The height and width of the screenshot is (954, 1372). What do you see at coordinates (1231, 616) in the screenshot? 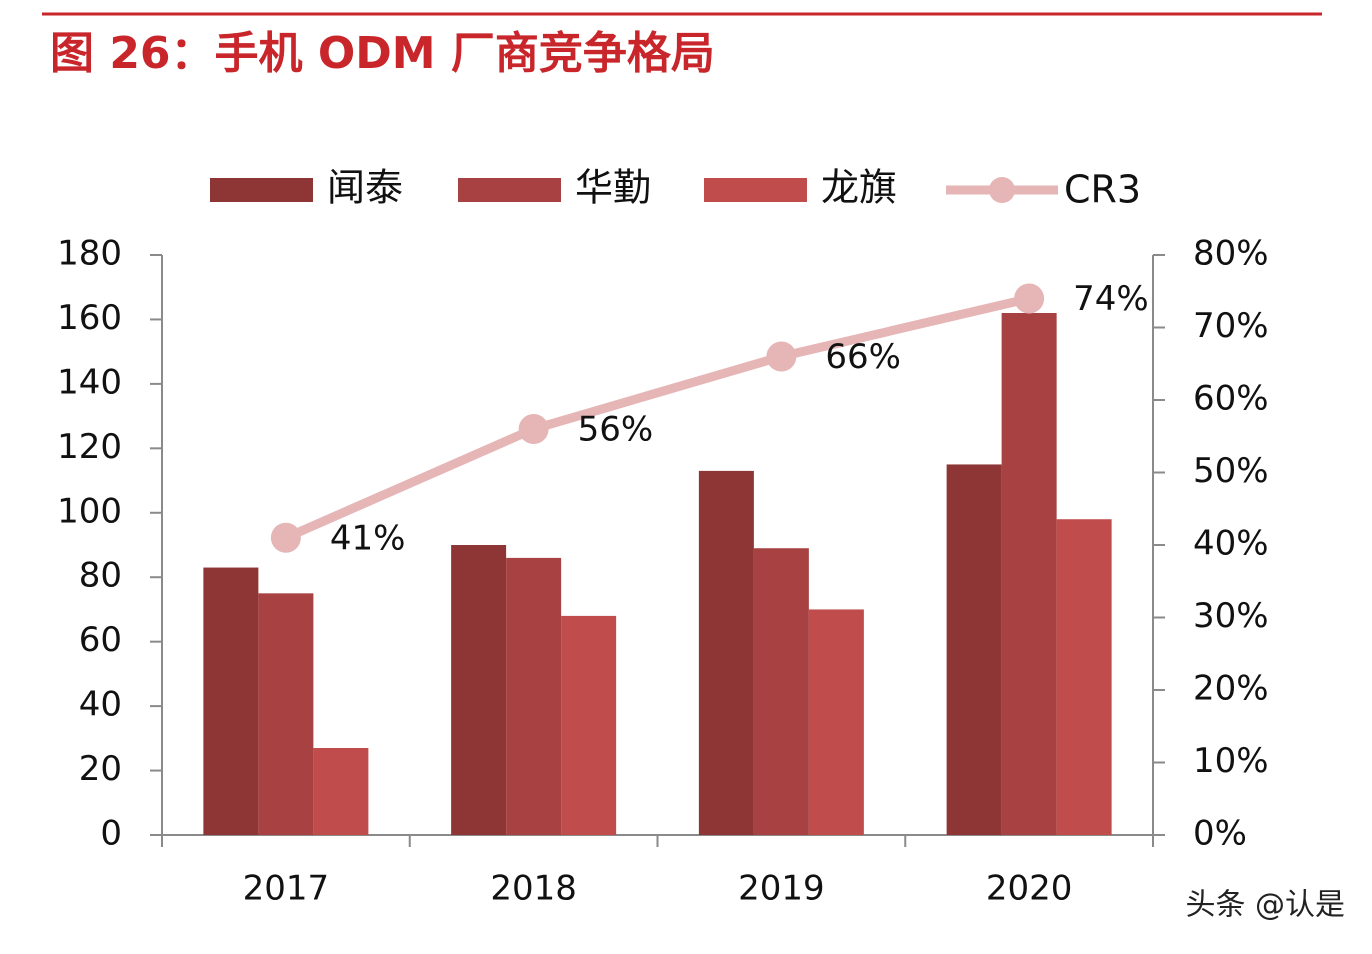
I see `y2-tick-label: 30%` at bounding box center [1231, 616].